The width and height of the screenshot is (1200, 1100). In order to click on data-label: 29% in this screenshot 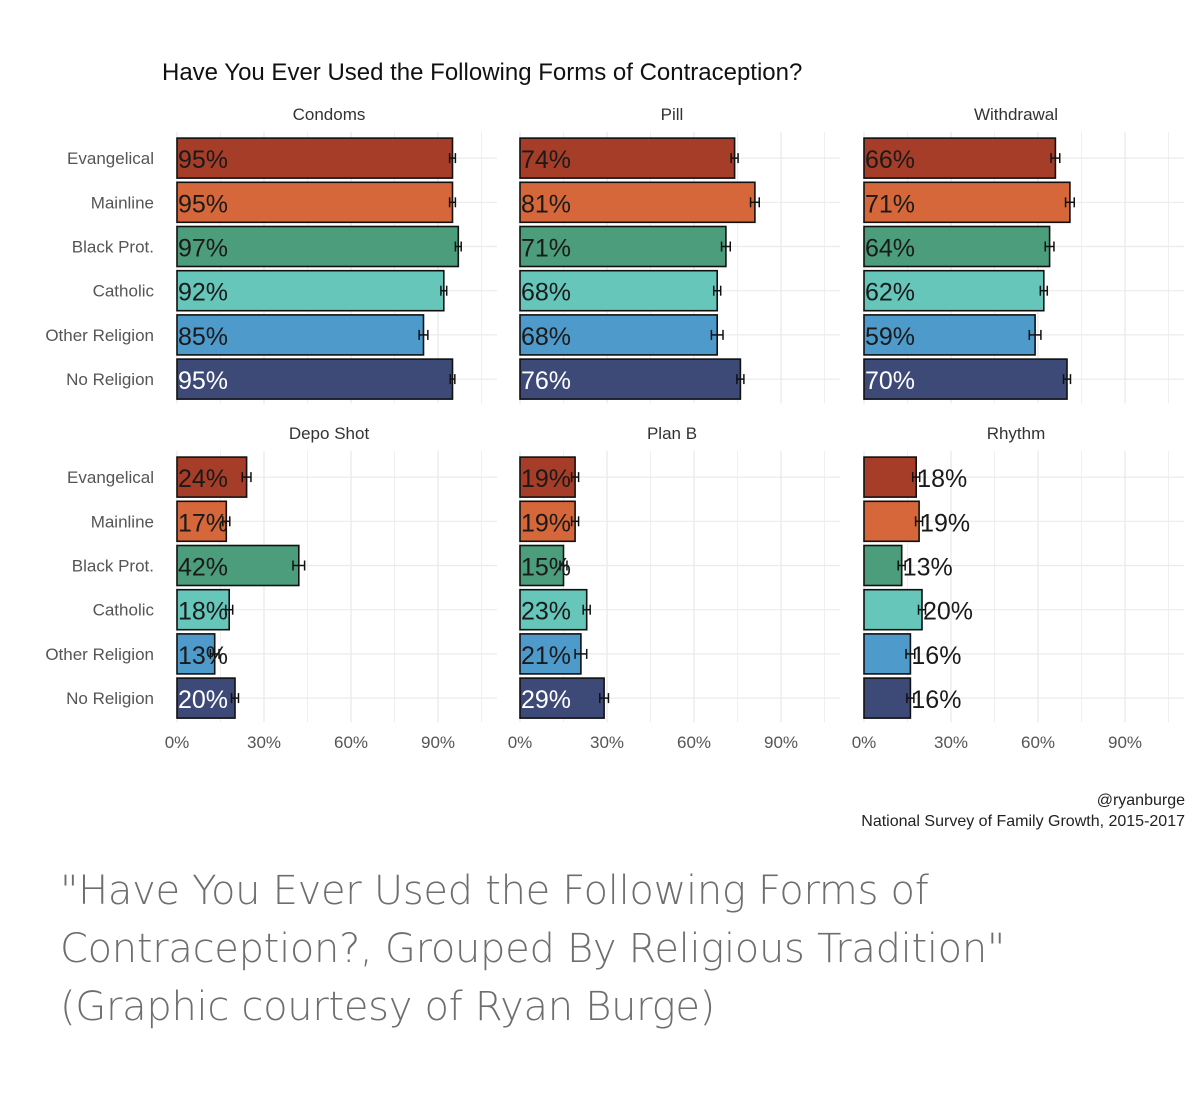, I will do `click(546, 700)`.